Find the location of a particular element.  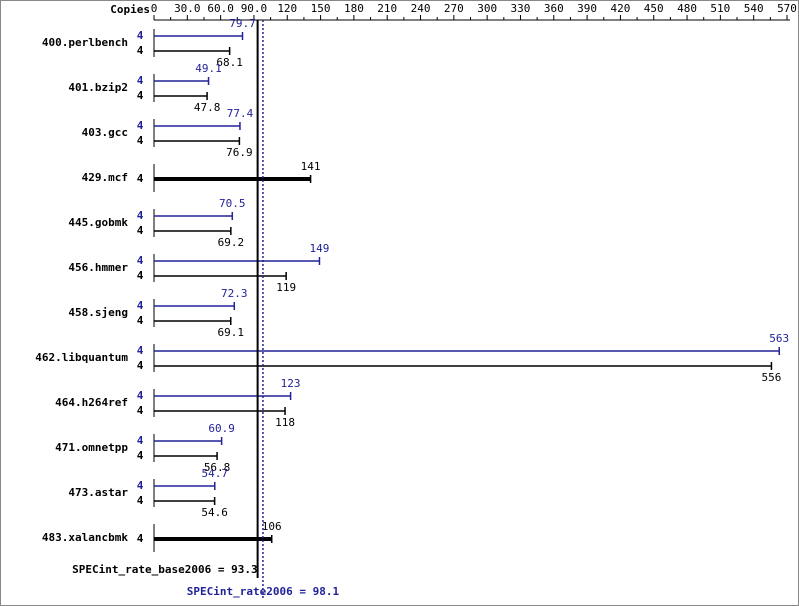

x-tick-label: 510 is located at coordinates (720, 8).